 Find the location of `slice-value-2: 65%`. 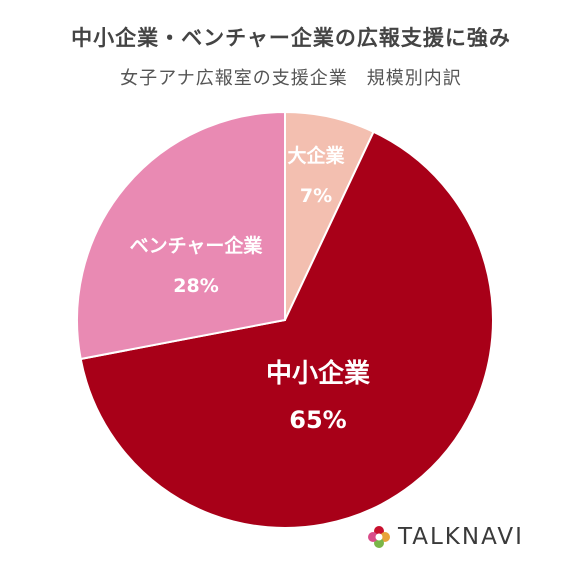

slice-value-2: 65% is located at coordinates (317, 420).